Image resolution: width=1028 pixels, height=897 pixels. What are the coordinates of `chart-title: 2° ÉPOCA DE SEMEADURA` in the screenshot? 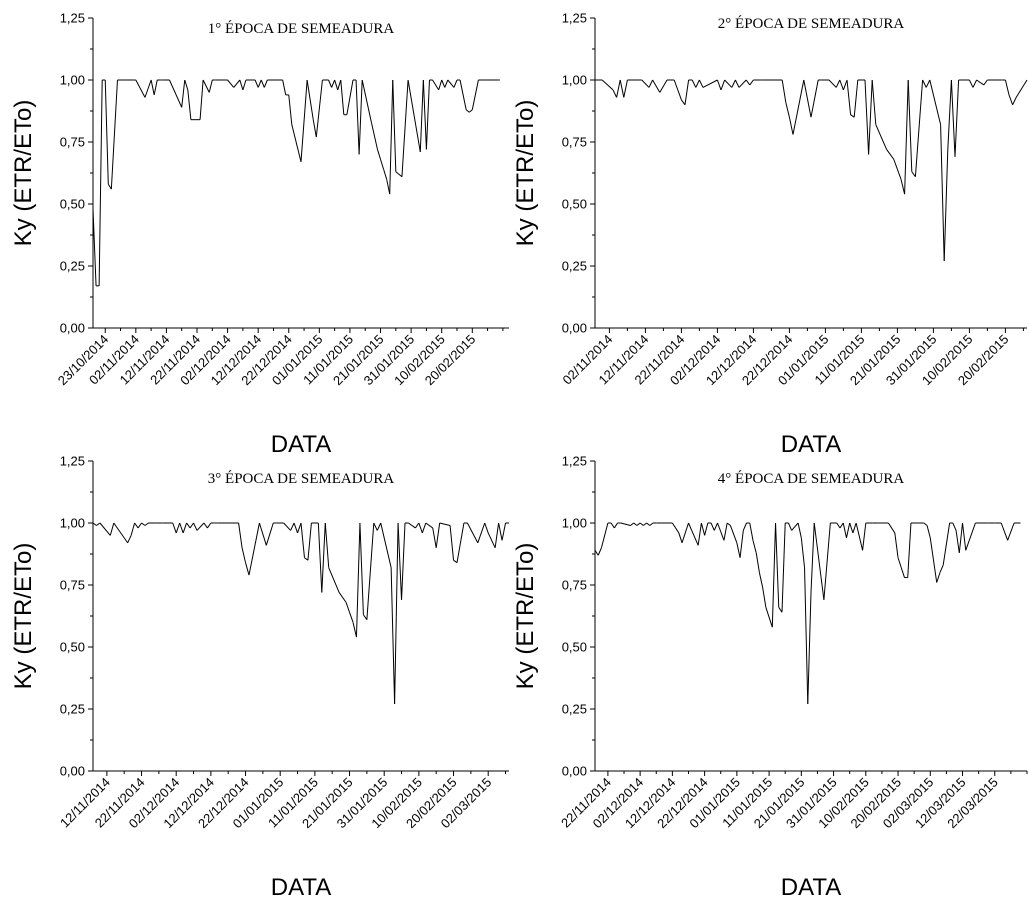 It's located at (811, 23).